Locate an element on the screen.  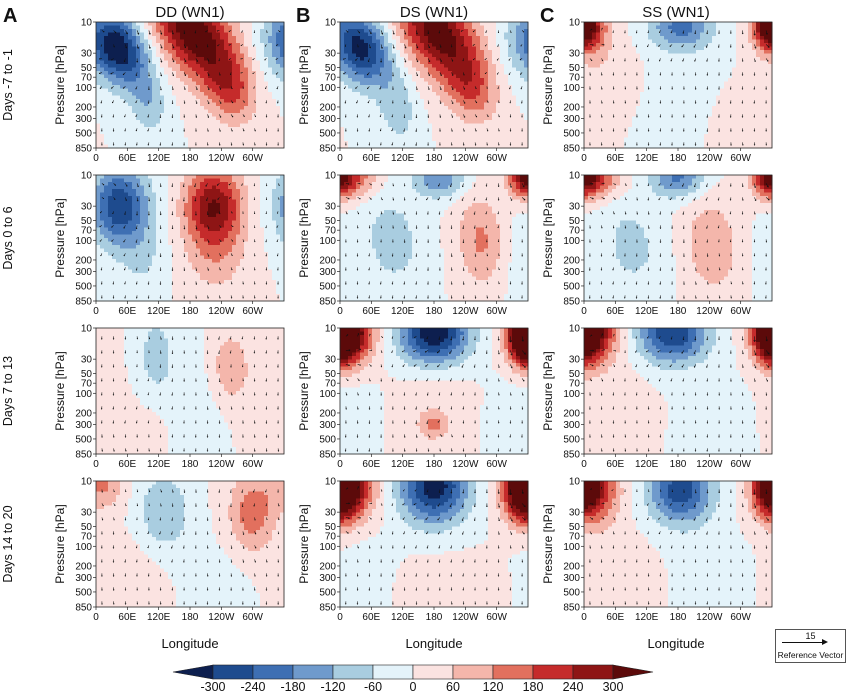
wind-vector is located at coordinates (196, 88).